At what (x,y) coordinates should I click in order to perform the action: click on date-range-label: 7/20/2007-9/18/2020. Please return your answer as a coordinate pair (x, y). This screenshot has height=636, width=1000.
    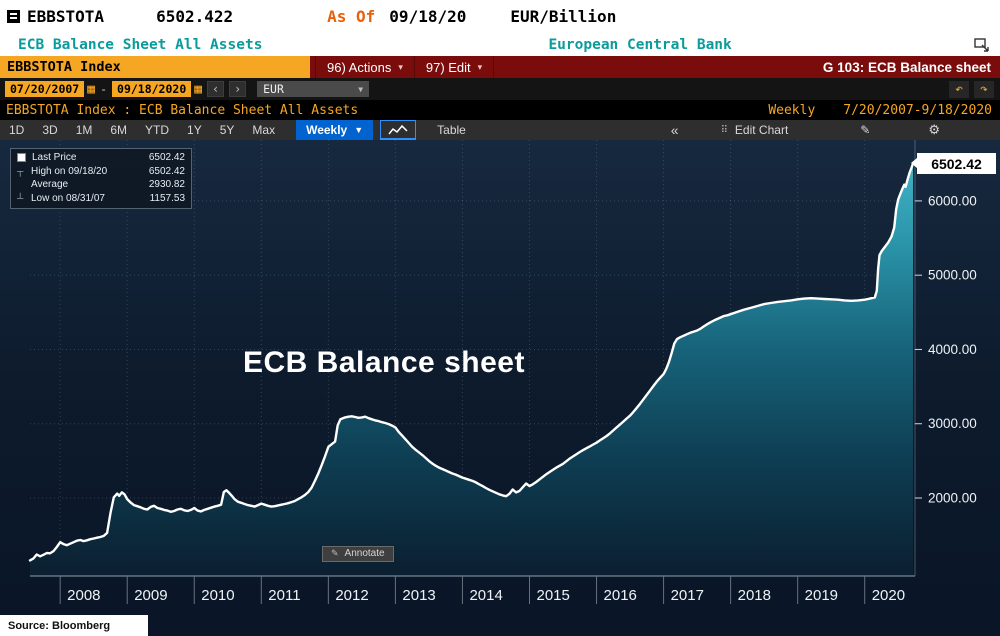
    Looking at the image, I should click on (917, 110).